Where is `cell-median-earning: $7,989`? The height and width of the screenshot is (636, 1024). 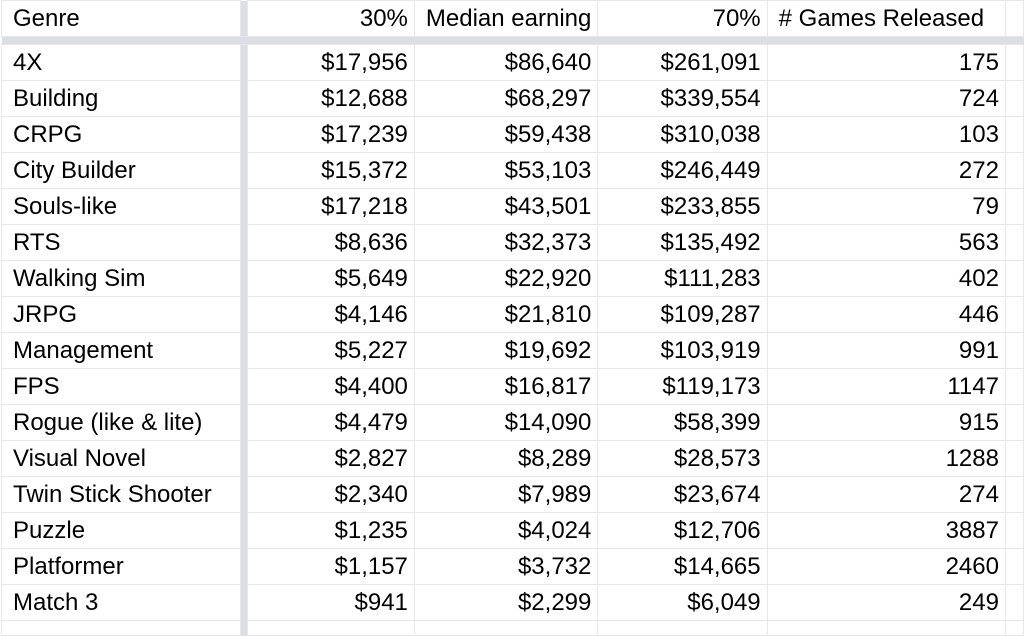 cell-median-earning: $7,989 is located at coordinates (506, 494).